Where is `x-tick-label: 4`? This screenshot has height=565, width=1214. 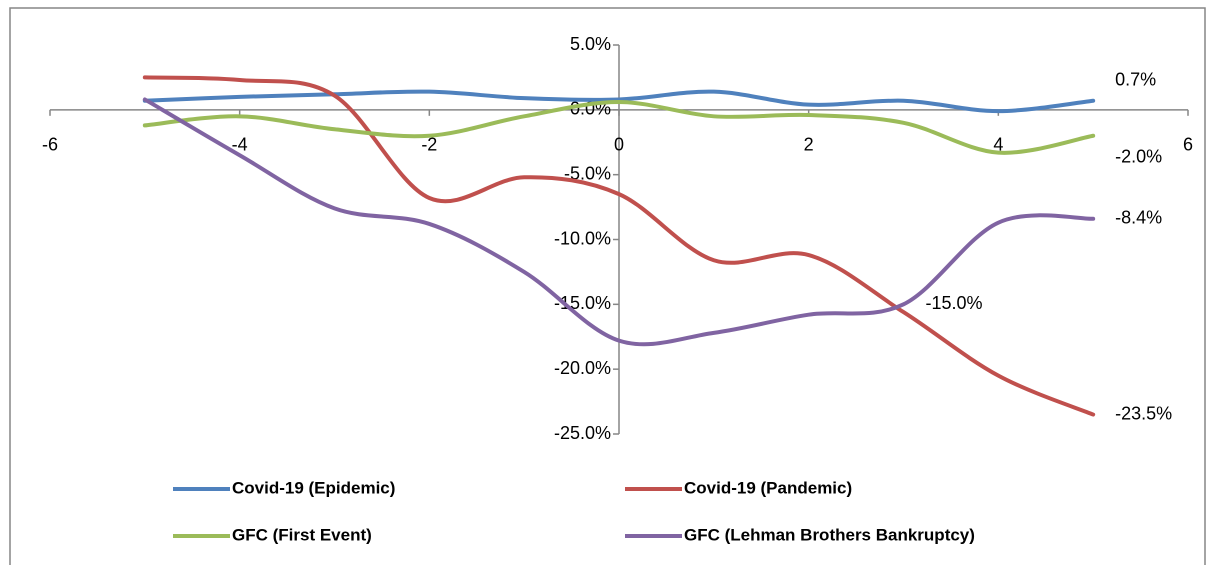
x-tick-label: 4 is located at coordinates (998, 145).